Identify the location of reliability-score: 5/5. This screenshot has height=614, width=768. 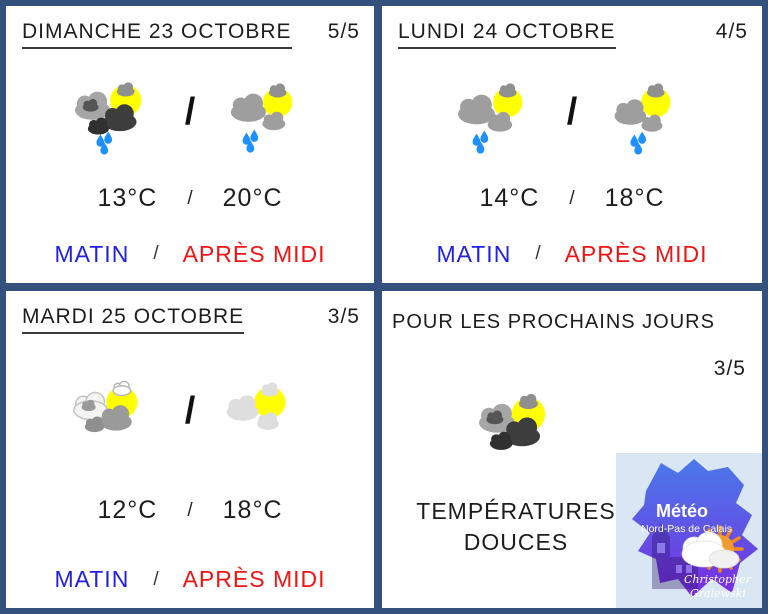
(343, 31).